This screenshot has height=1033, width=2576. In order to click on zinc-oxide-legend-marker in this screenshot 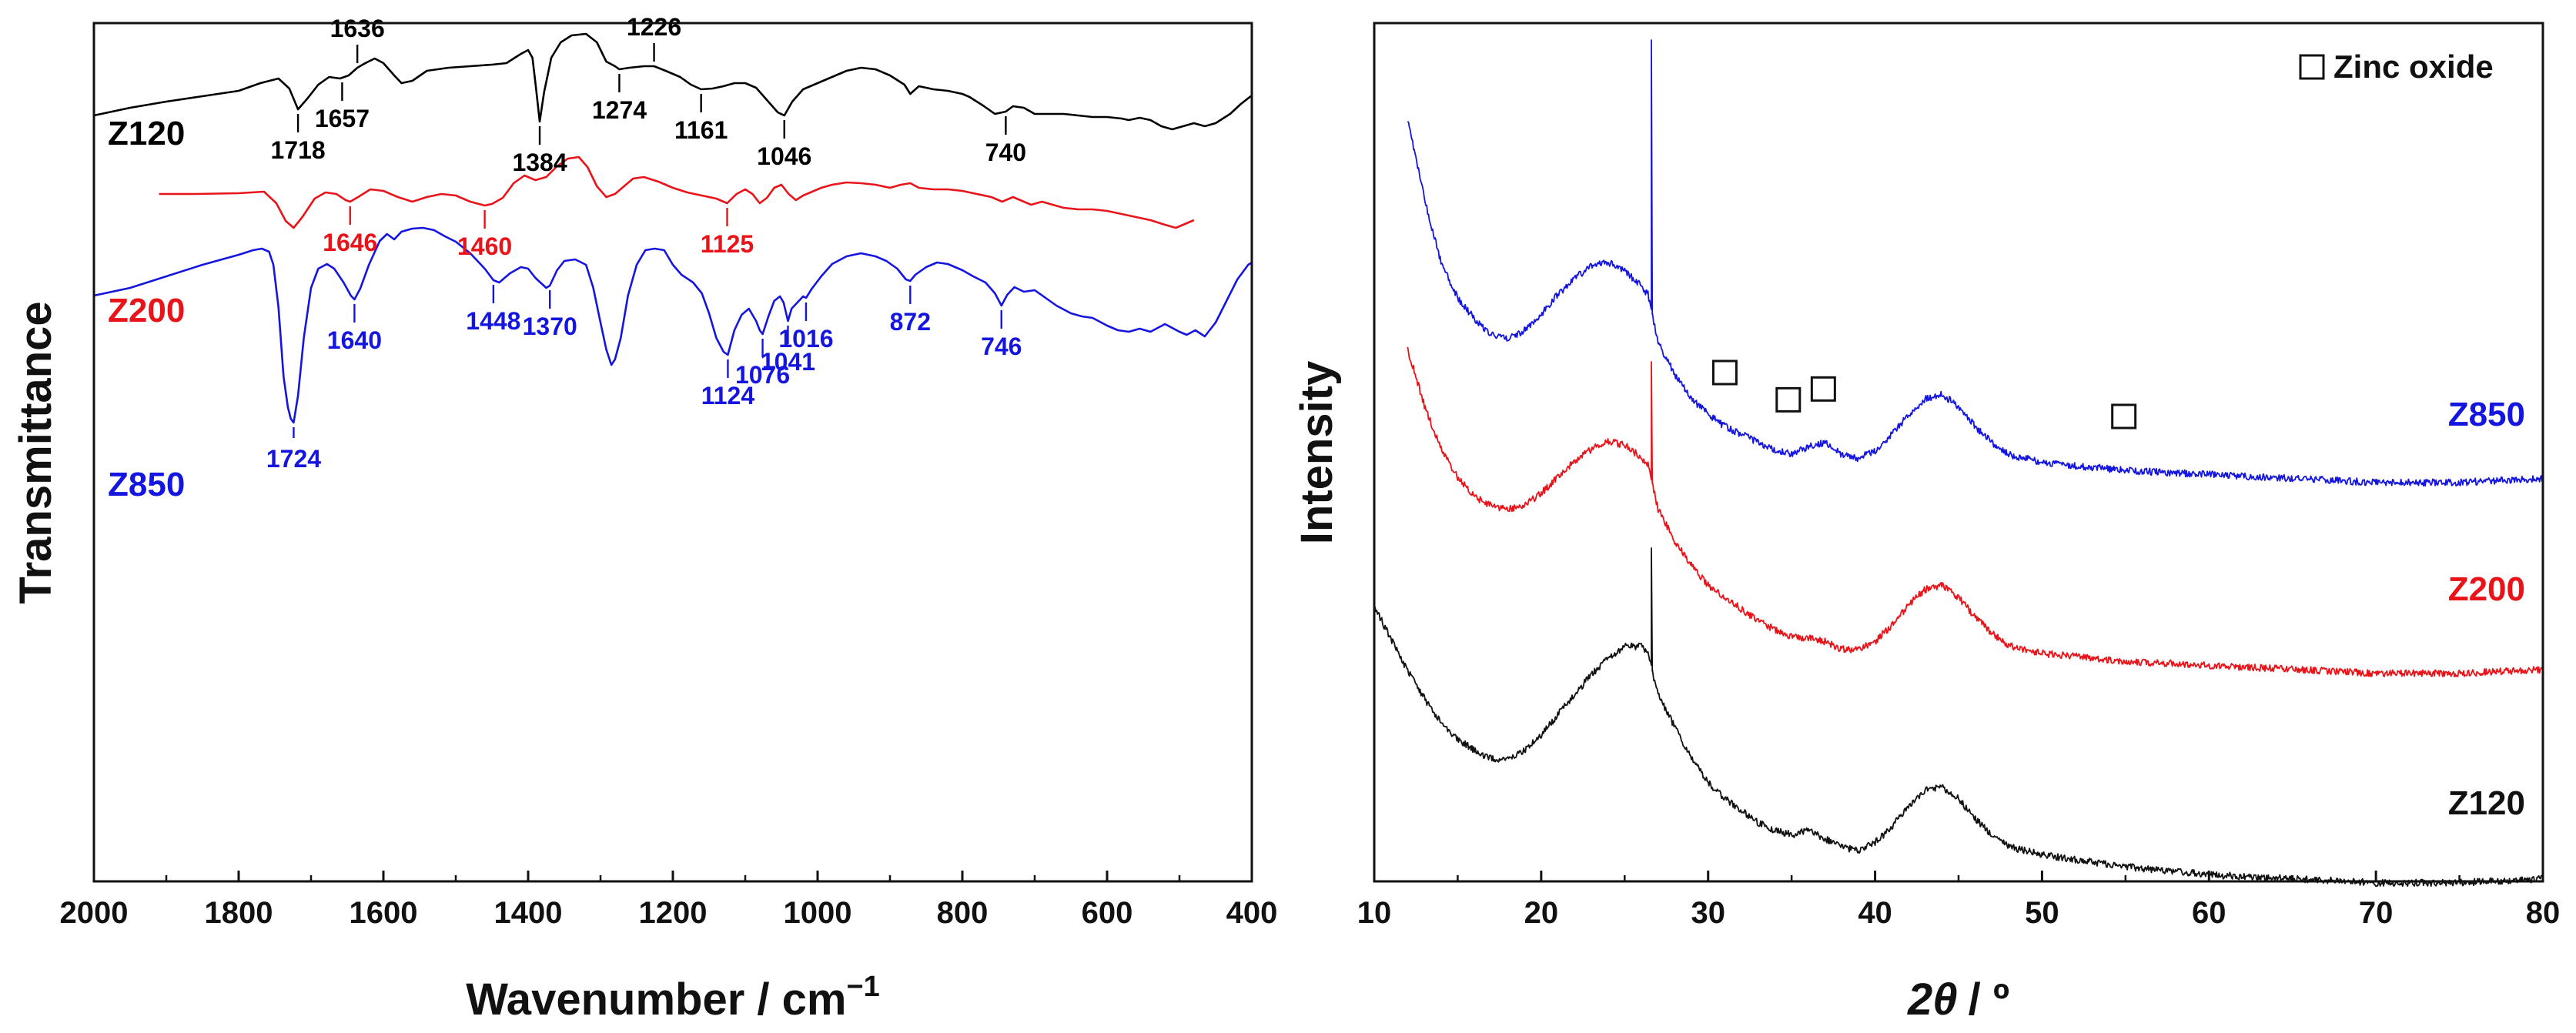, I will do `click(2312, 67)`.